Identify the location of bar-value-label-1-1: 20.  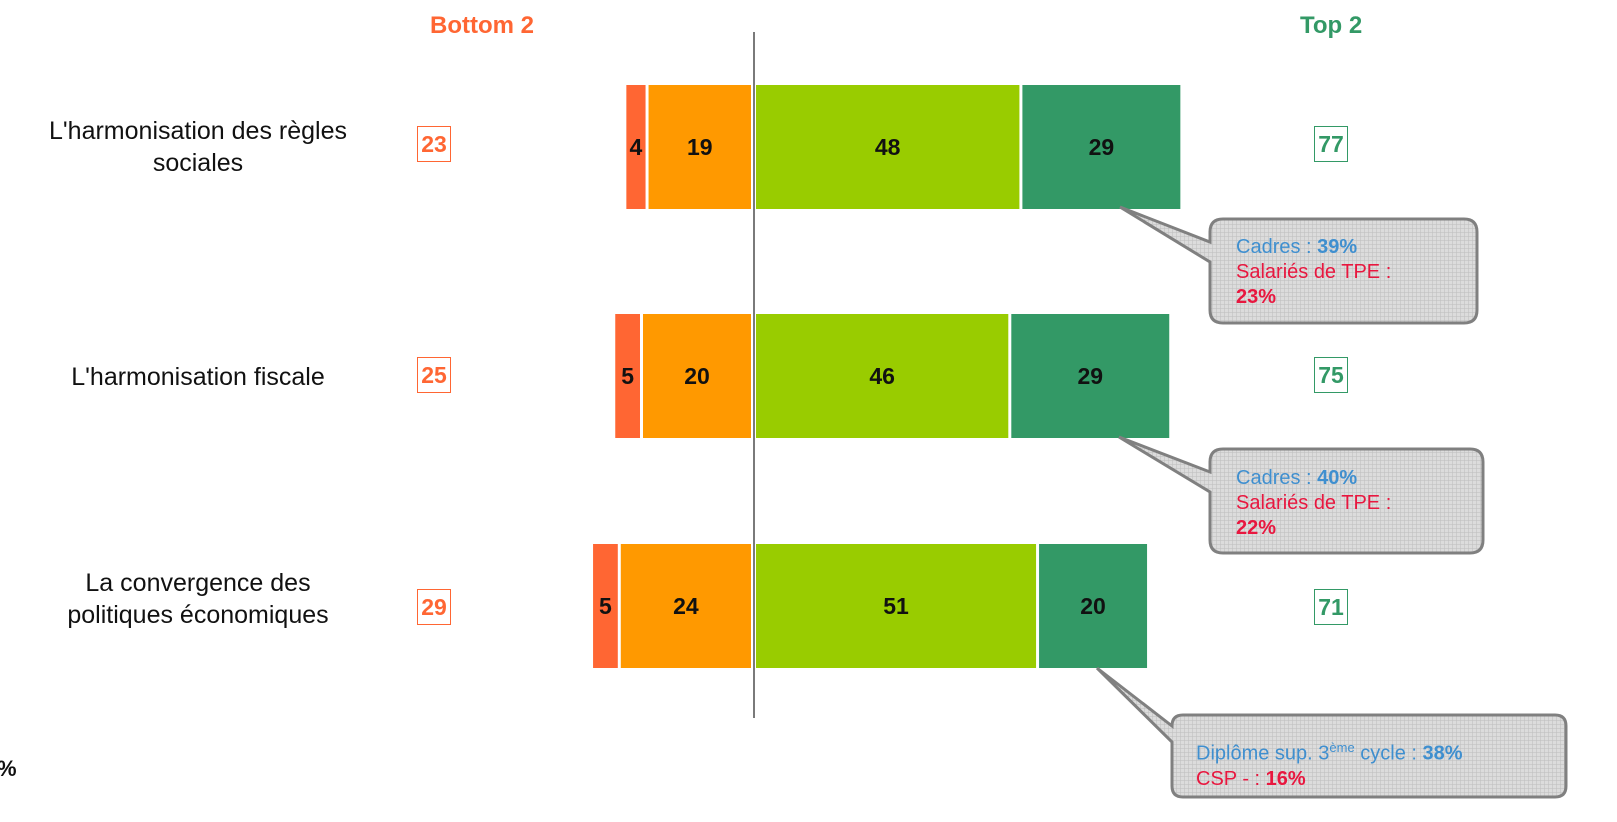
(697, 376).